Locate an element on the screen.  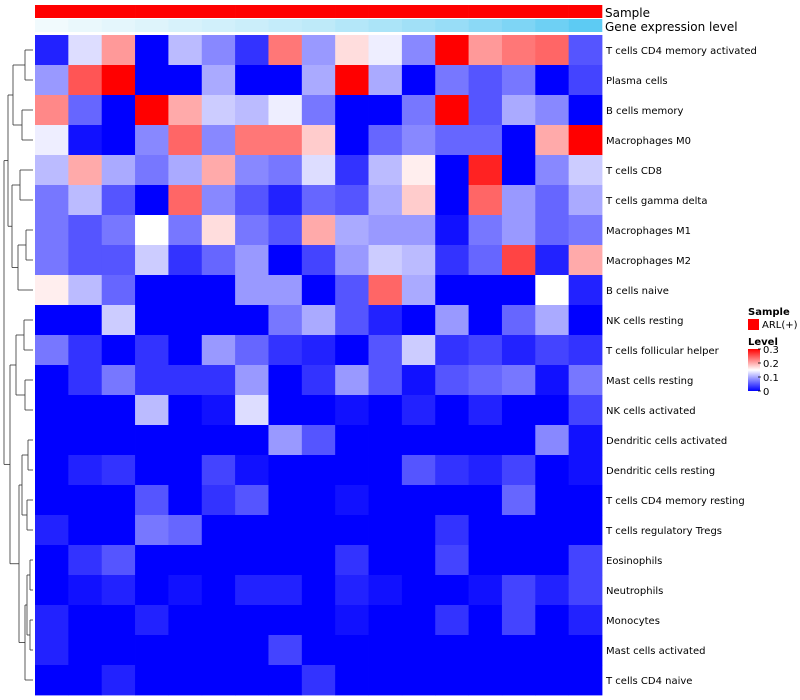
row-label: Eosinophils is located at coordinates (634, 561).